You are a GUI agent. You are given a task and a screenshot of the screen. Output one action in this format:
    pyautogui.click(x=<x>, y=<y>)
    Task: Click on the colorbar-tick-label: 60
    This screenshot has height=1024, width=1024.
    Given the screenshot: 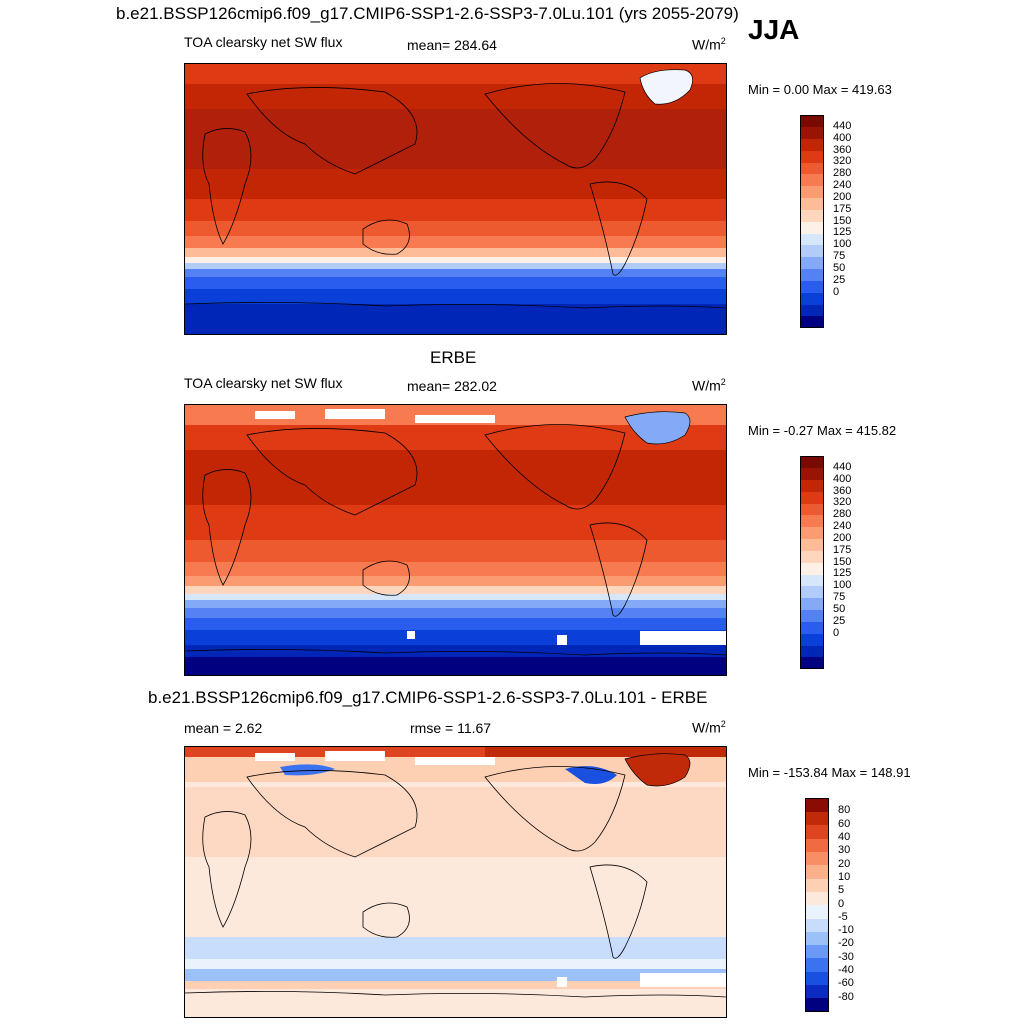 What is the action you would take?
    pyautogui.click(x=844, y=823)
    